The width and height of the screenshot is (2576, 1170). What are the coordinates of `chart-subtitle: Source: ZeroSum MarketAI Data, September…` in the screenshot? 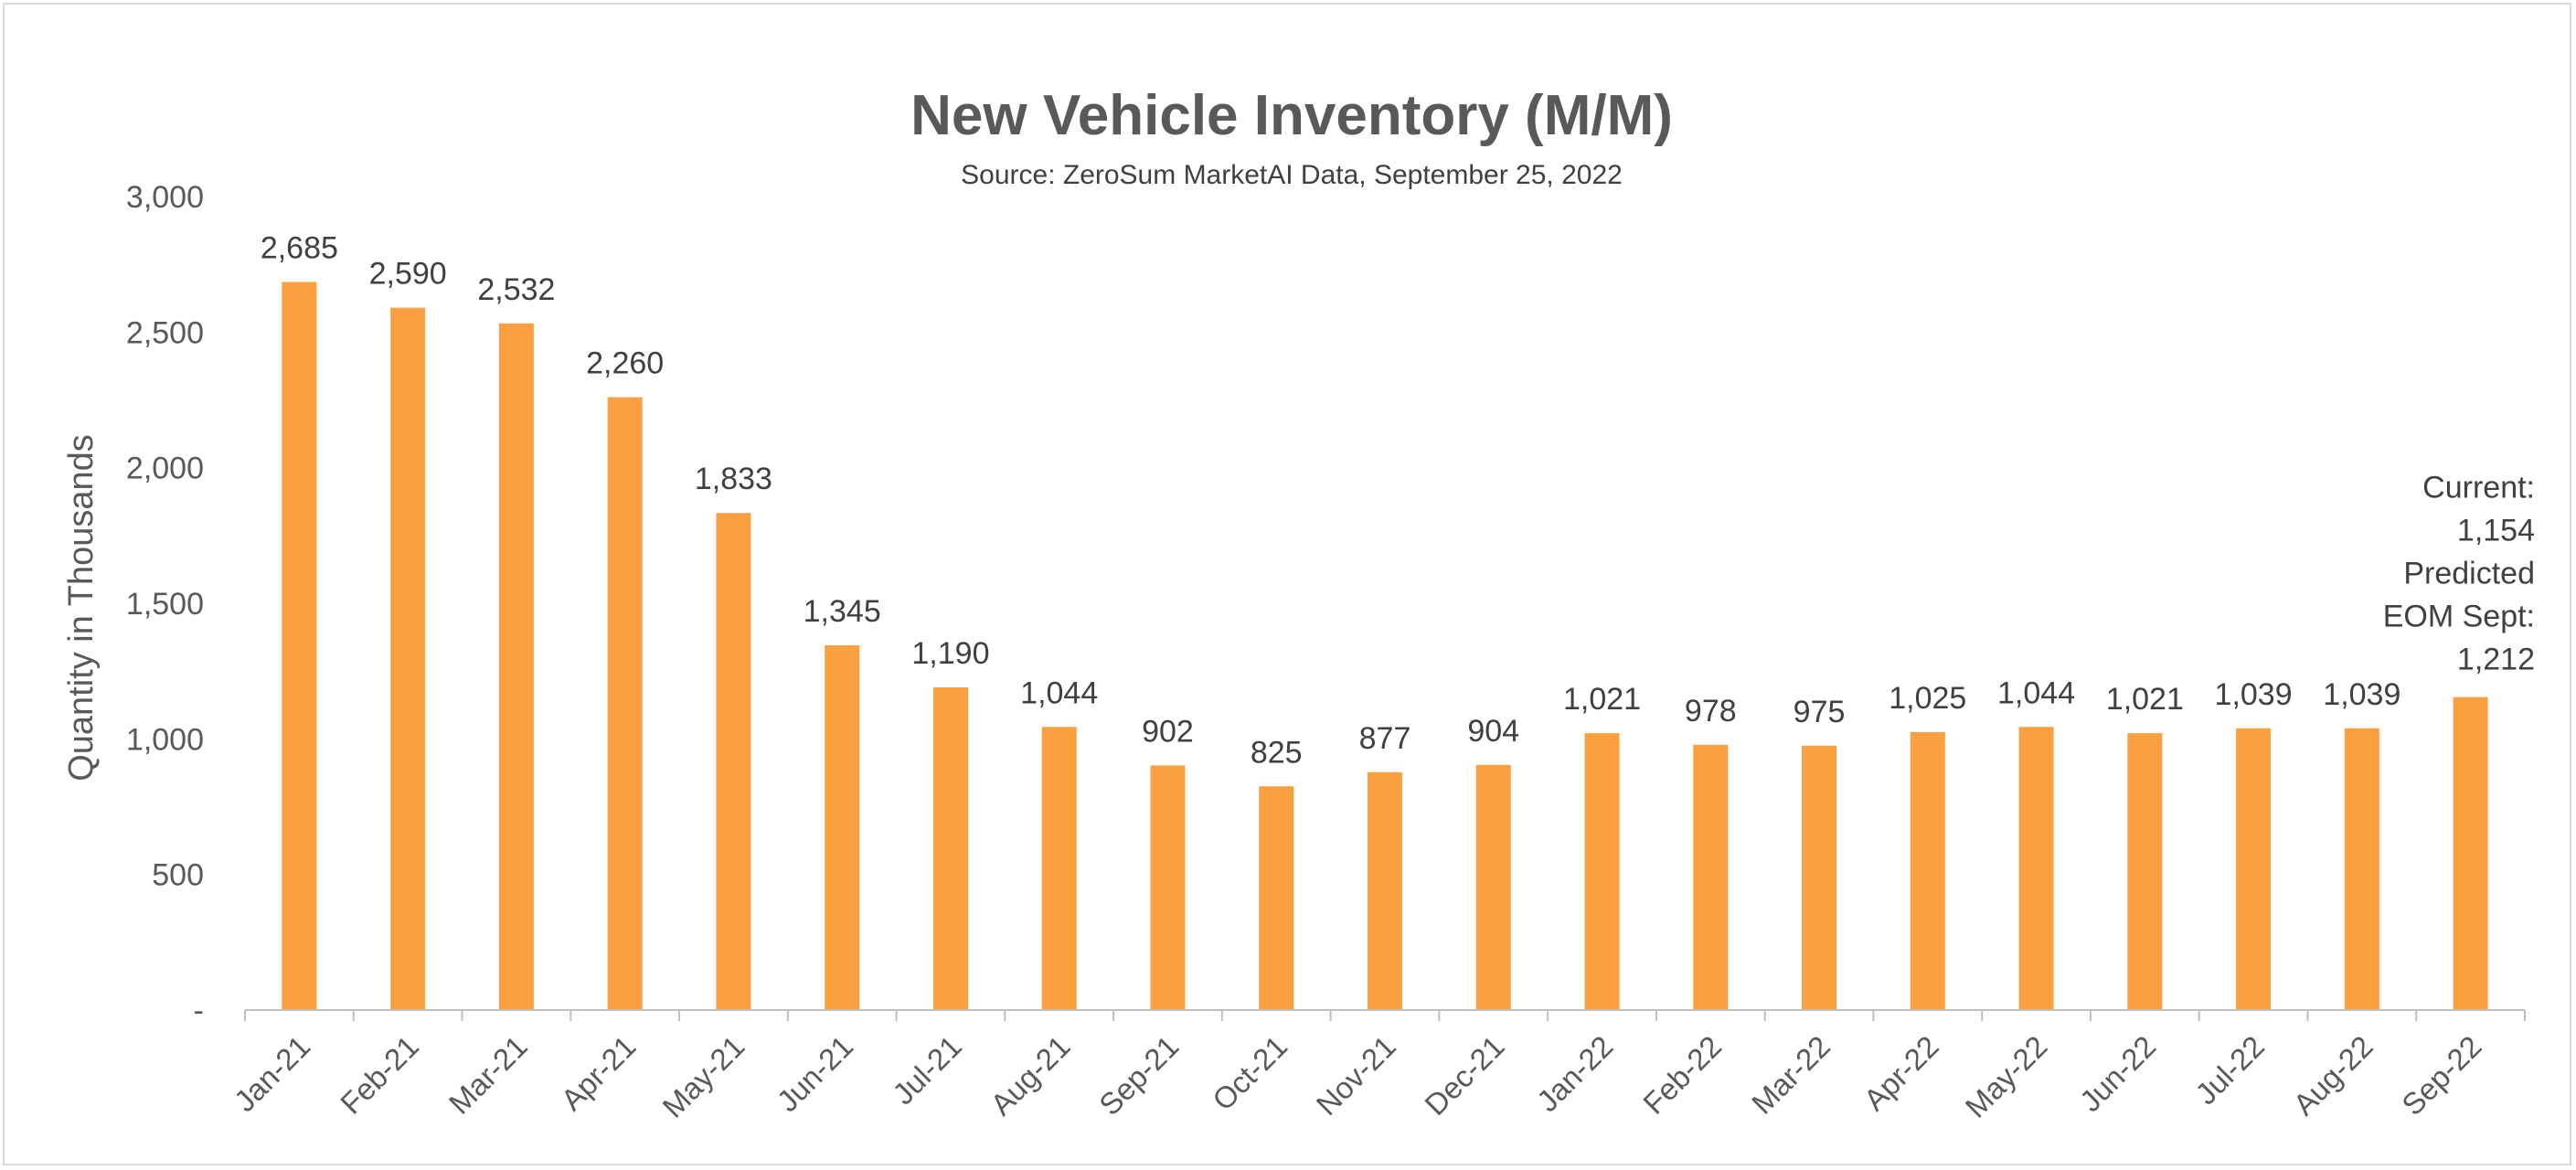 It's located at (1292, 175).